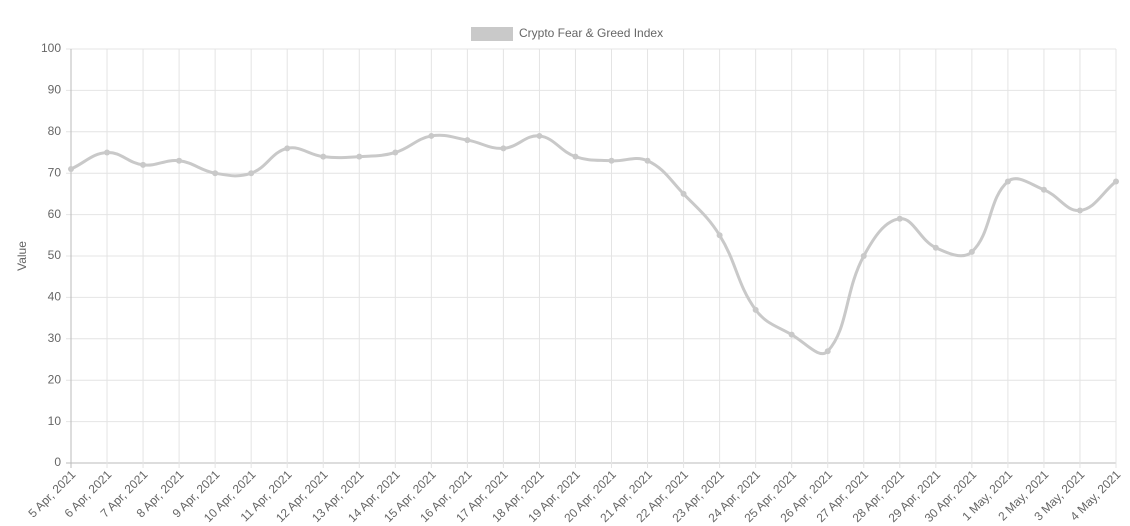 Image resolution: width=1130 pixels, height=526 pixels. I want to click on y-tick-label: 10, so click(55, 421).